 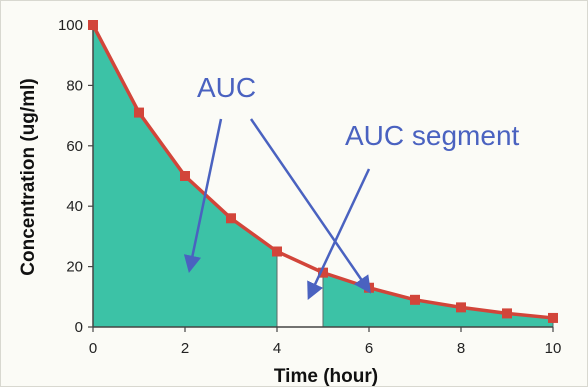 I want to click on y-tick-label: 60, so click(x=74, y=146).